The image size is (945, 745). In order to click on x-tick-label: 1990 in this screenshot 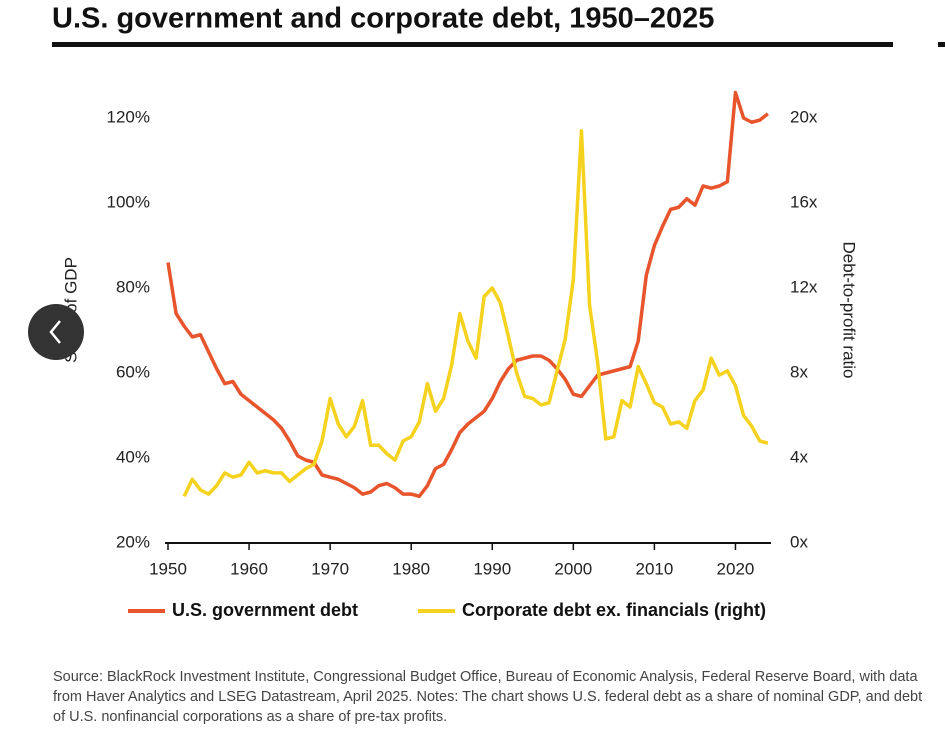, I will do `click(492, 568)`.